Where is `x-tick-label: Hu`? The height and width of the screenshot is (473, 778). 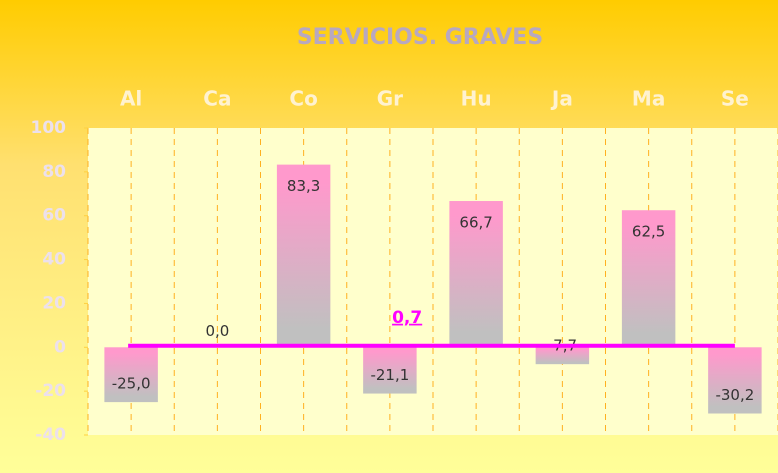
x-tick-label: Hu is located at coordinates (476, 99).